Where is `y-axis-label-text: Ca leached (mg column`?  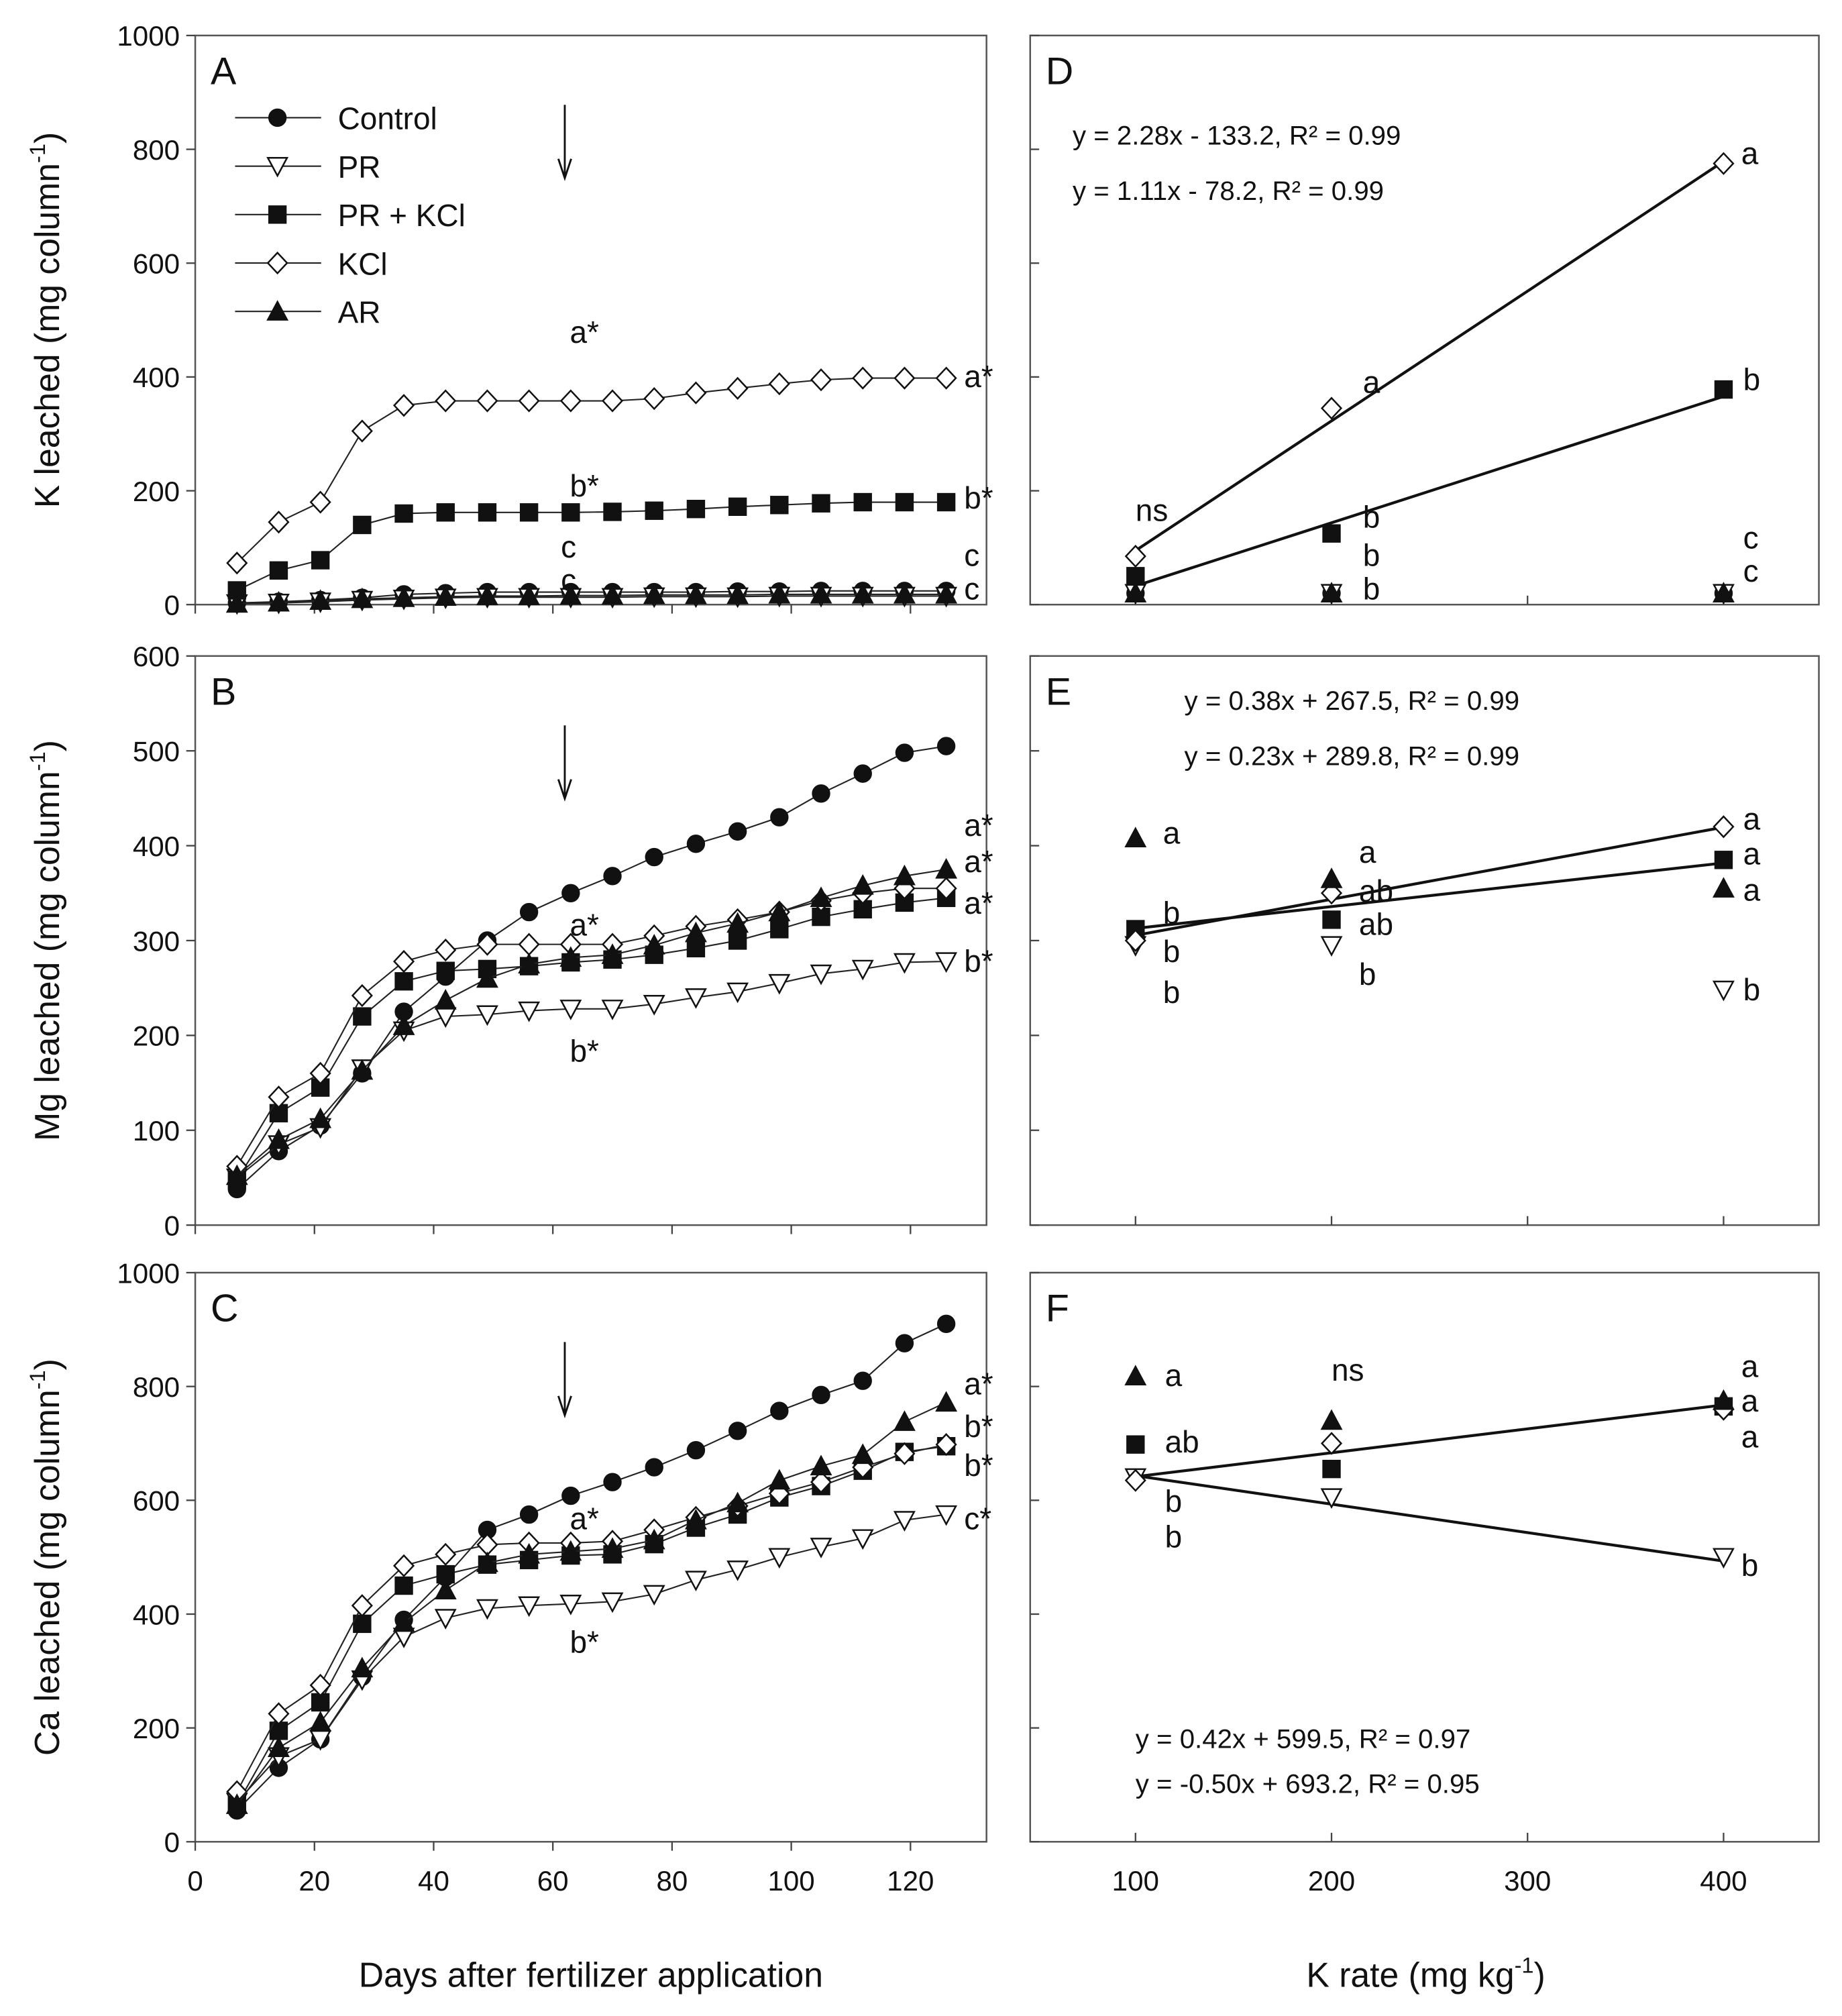 y-axis-label-text: Ca leached (mg column is located at coordinates (47, 1572).